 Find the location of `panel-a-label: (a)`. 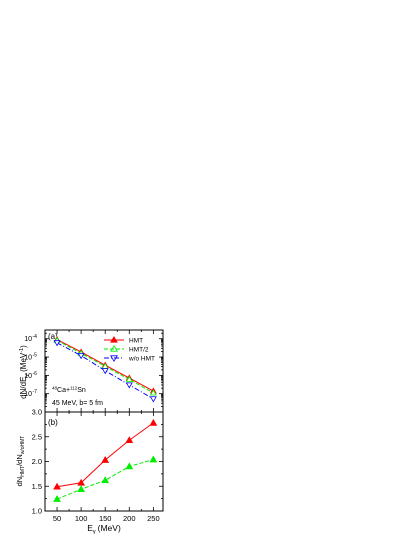

panel-a-label: (a) is located at coordinates (53, 336).